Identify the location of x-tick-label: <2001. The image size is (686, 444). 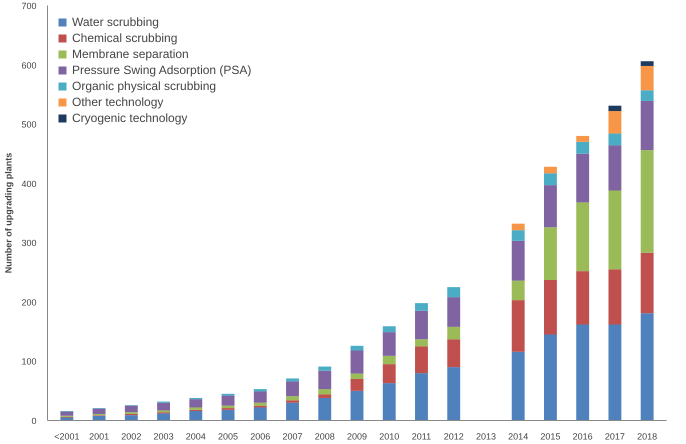
(67, 437).